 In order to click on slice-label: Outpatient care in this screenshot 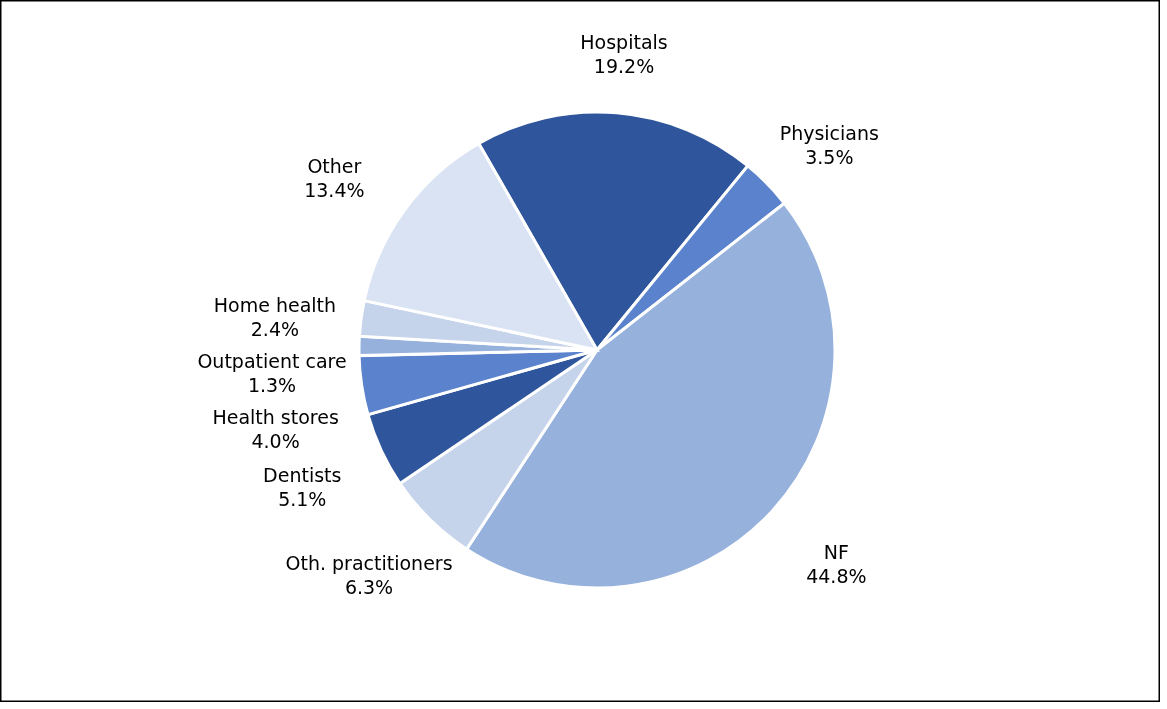, I will do `click(272, 361)`.